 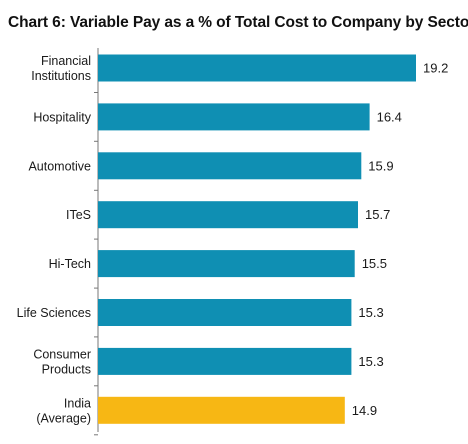 What do you see at coordinates (59, 166) in the screenshot?
I see `category-label: Automotive` at bounding box center [59, 166].